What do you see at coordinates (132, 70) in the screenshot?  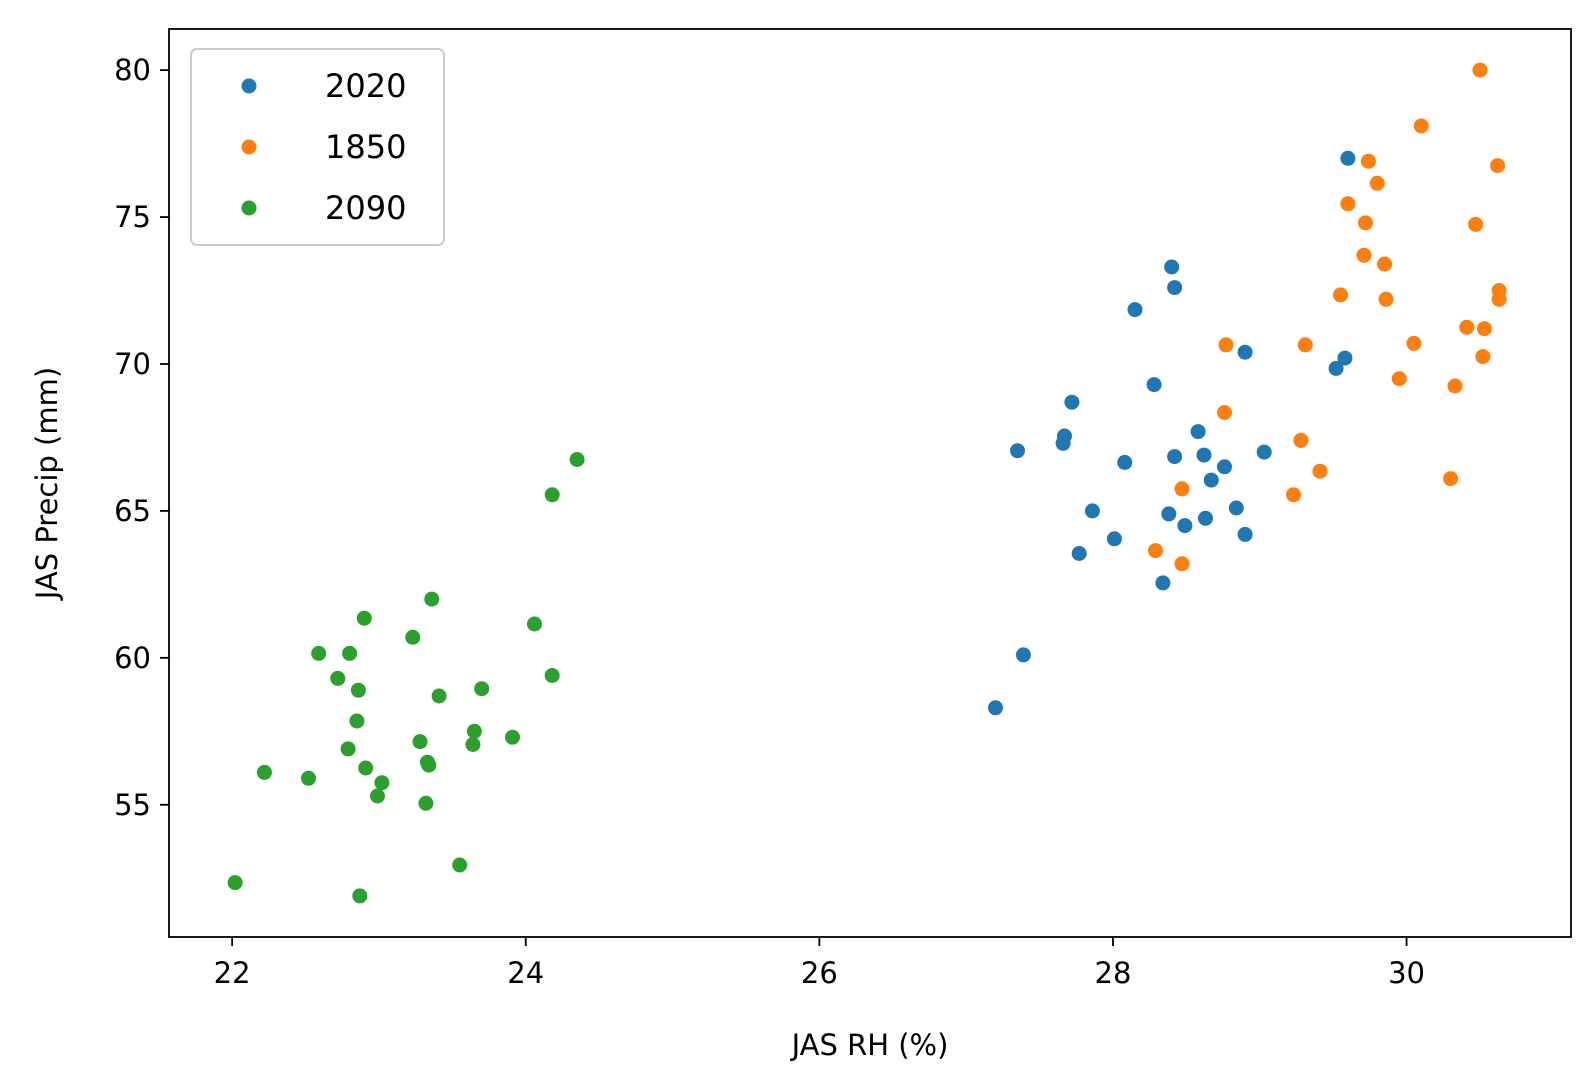 I see `y-tick-label: 80` at bounding box center [132, 70].